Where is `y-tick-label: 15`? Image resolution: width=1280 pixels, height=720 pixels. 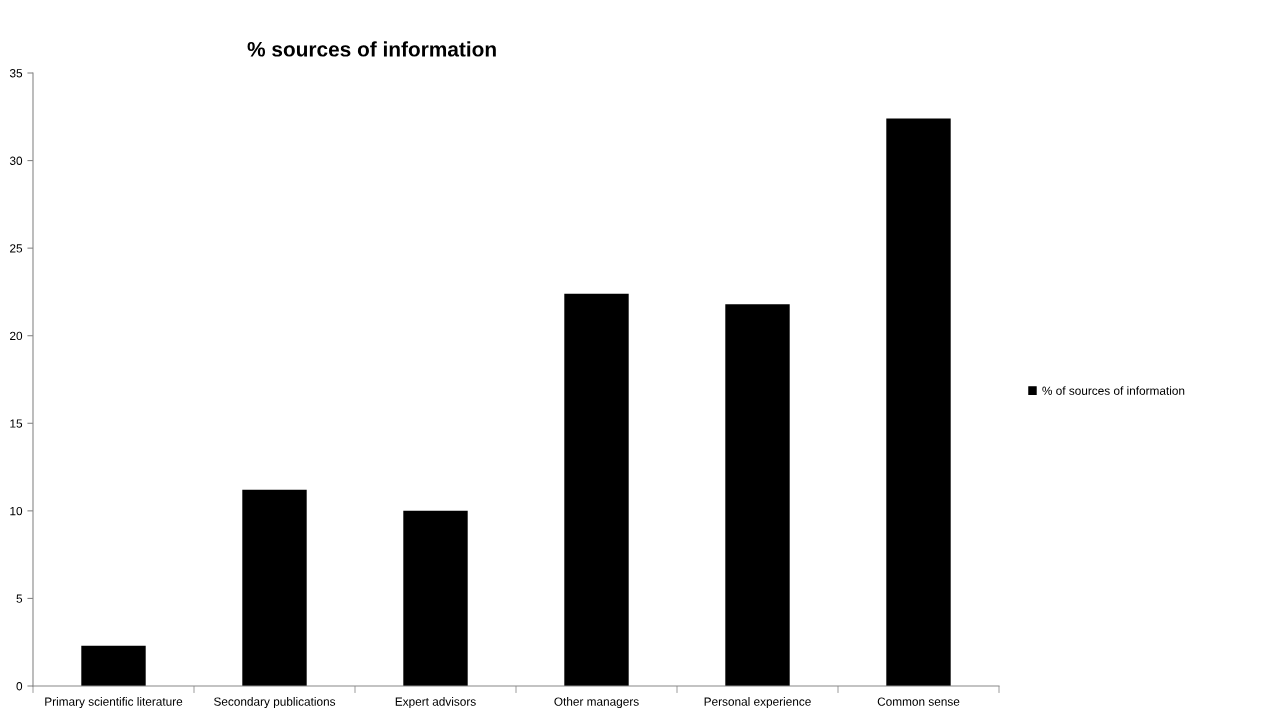
y-tick-label: 15 is located at coordinates (16, 423).